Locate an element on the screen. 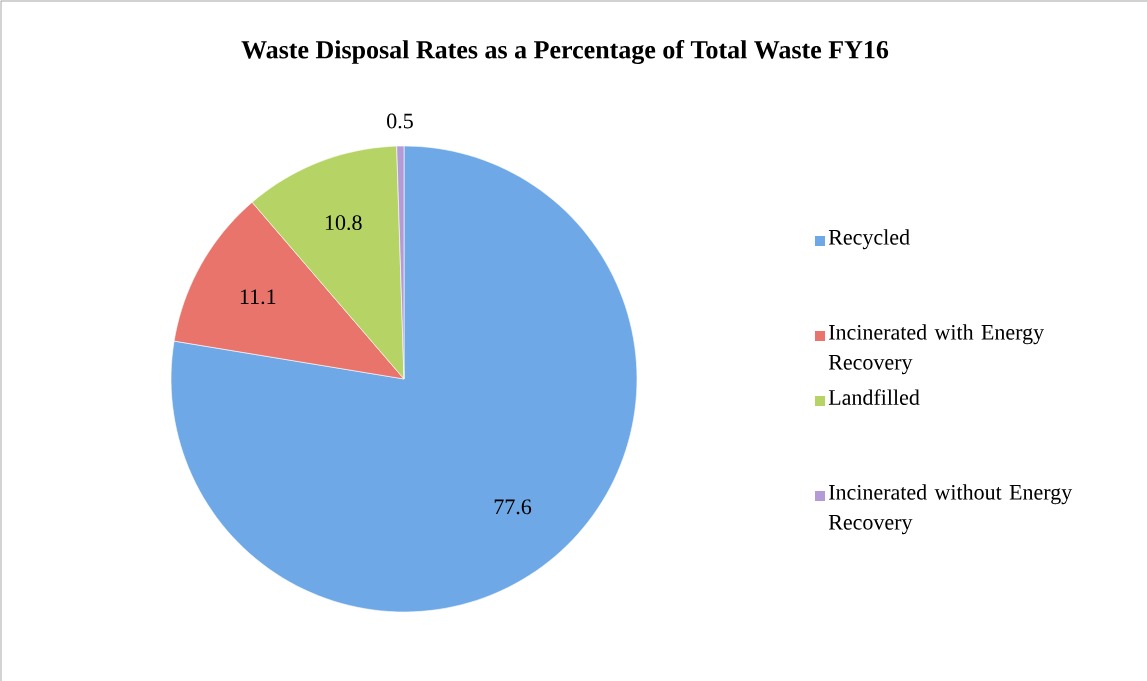 The height and width of the screenshot is (681, 1147). legend-label: Incinerated with Energy Recovery is located at coordinates (936, 349).